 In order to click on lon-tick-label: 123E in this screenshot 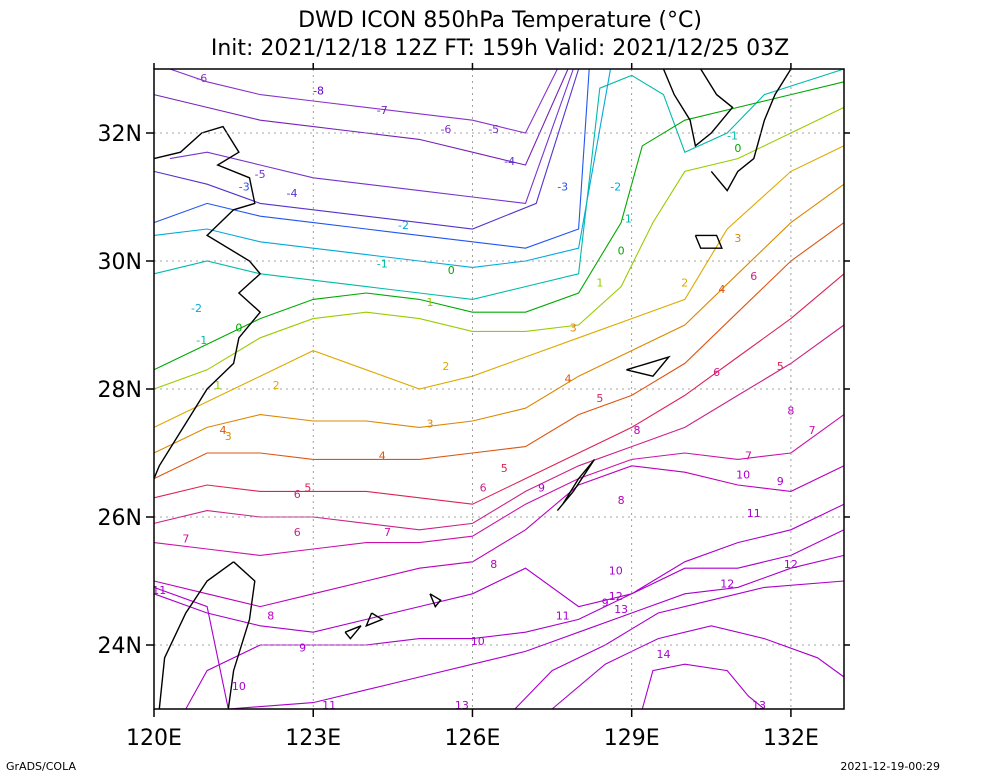, I will do `click(313, 738)`.